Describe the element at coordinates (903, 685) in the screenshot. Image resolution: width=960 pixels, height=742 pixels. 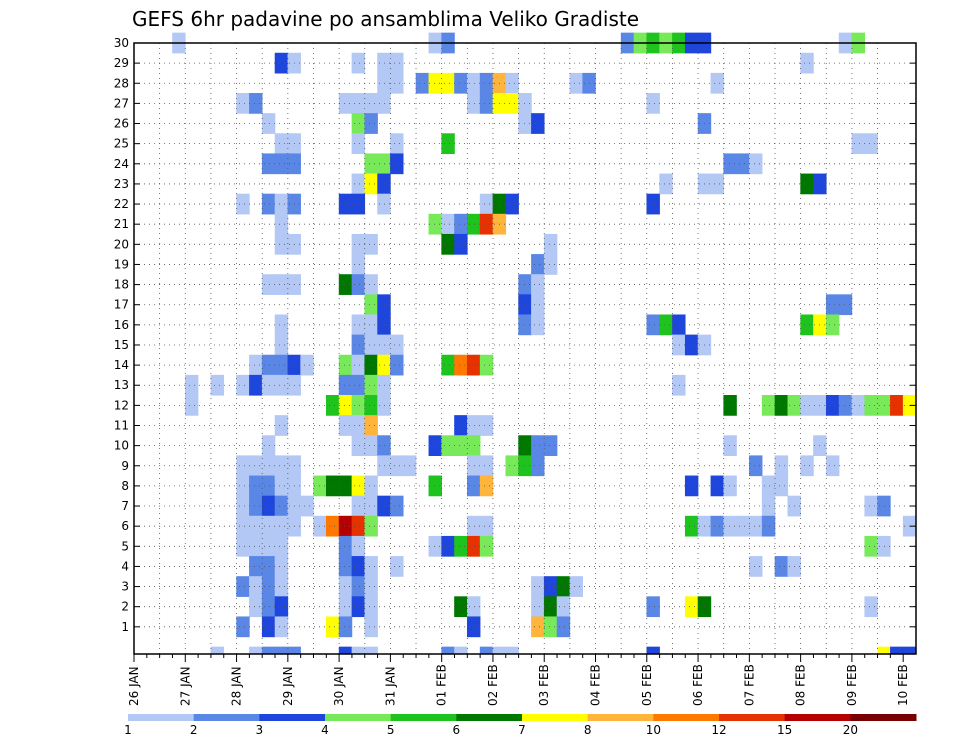
I see `x-tick-label: 10 FEB` at that location.